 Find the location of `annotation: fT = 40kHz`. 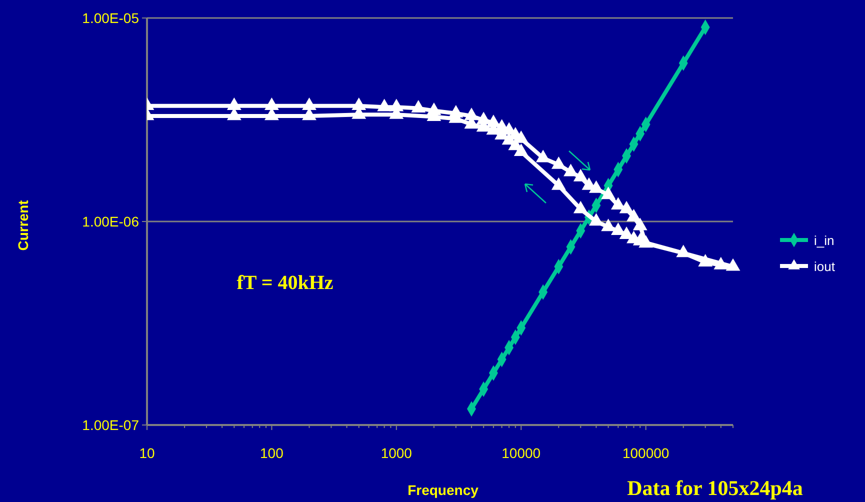

annotation: fT = 40kHz is located at coordinates (285, 283).